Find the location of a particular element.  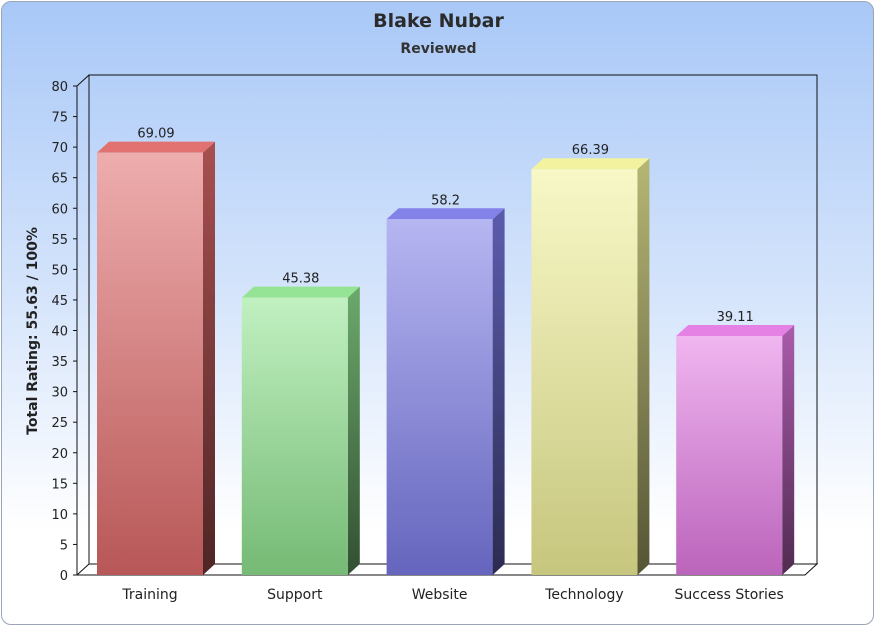

y-axis-top-edge is located at coordinates (83, 80).